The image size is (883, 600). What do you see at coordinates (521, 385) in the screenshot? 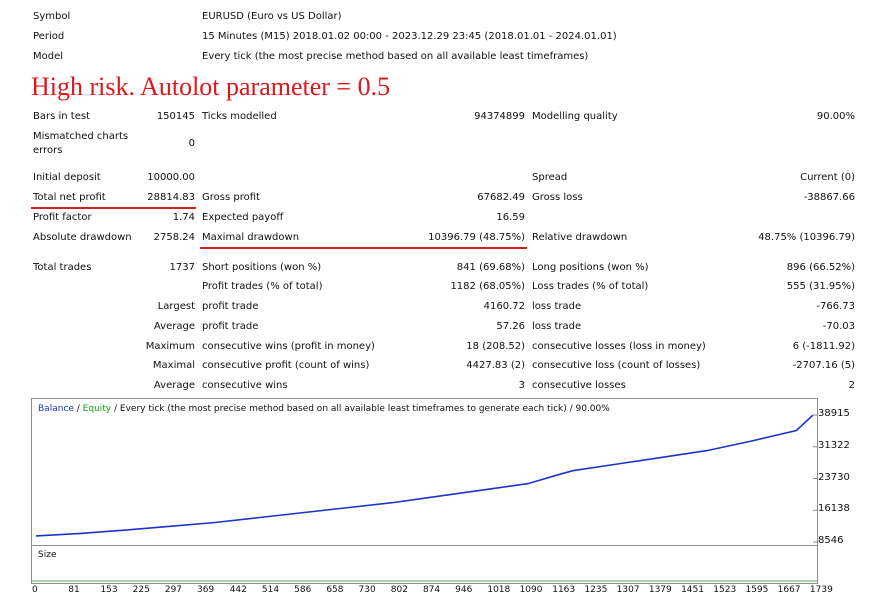
I see `avg-cons-wins-value: 3` at bounding box center [521, 385].